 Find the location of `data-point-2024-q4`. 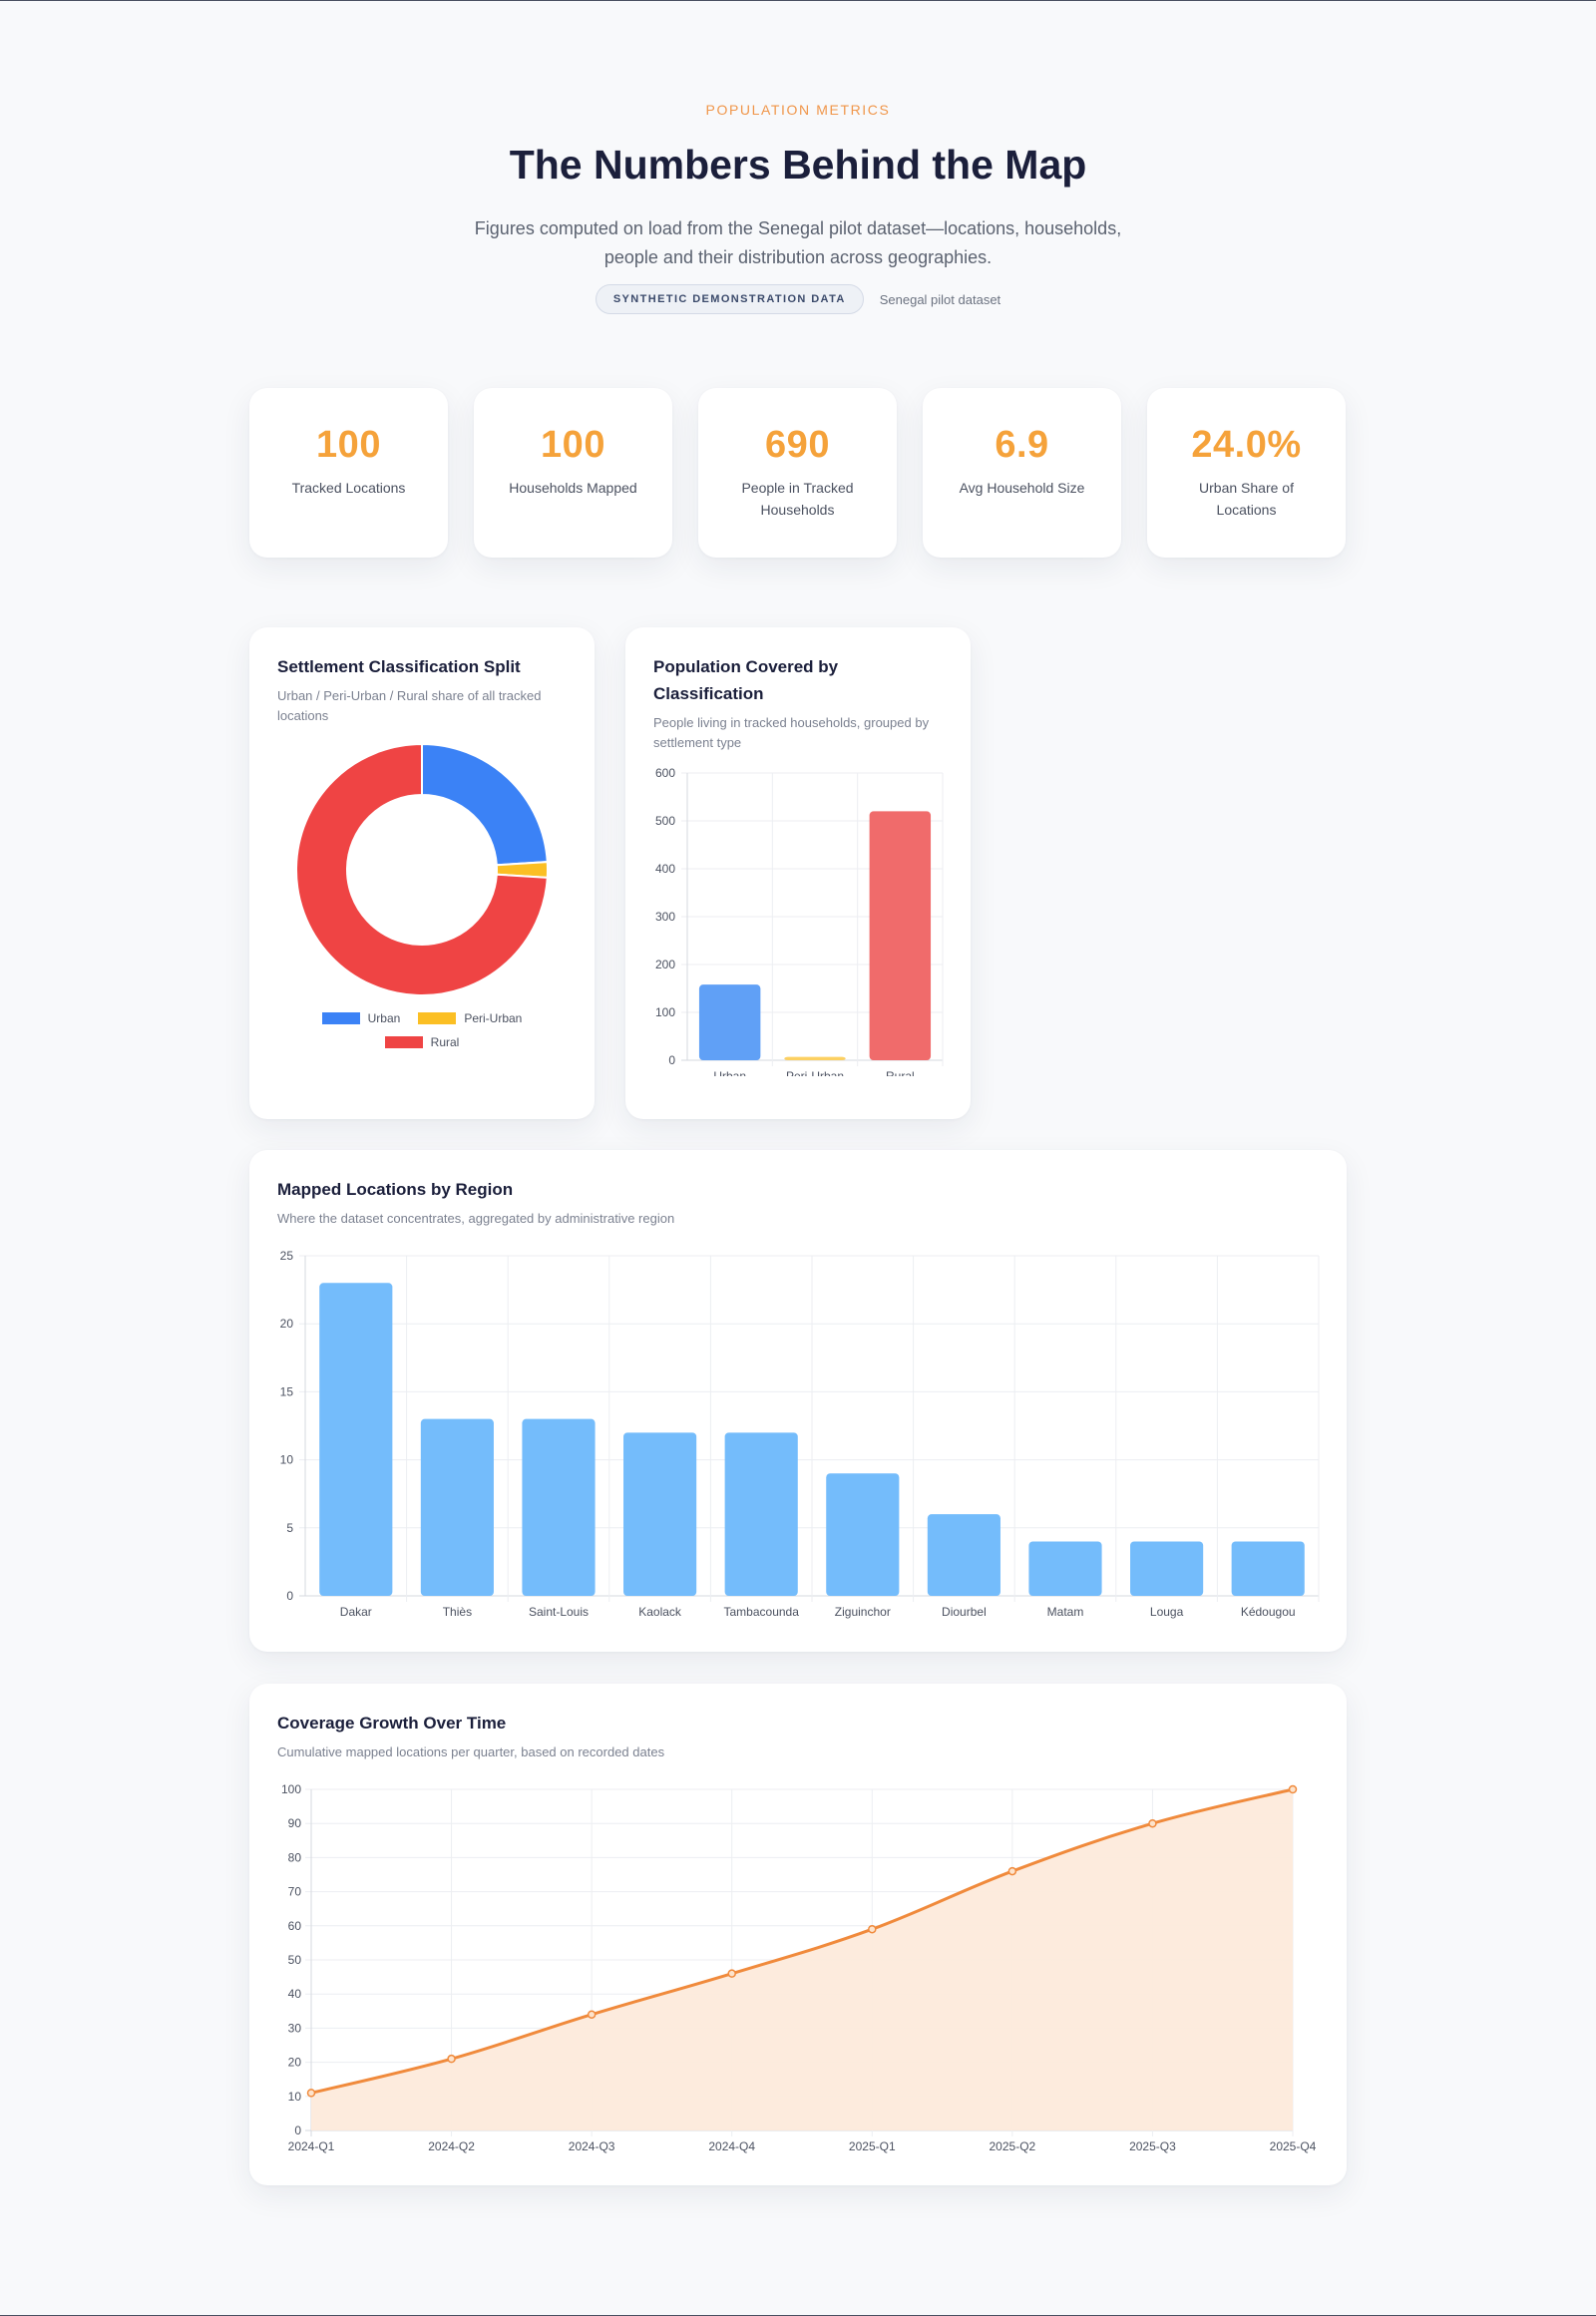

data-point-2024-q4 is located at coordinates (731, 1973).